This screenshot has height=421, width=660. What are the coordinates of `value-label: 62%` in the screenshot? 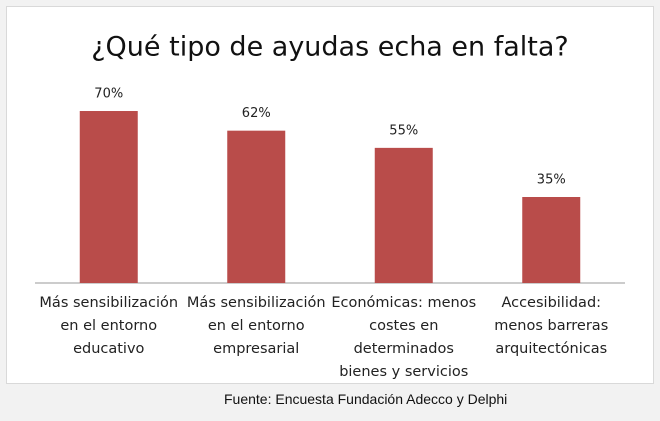 It's located at (256, 113).